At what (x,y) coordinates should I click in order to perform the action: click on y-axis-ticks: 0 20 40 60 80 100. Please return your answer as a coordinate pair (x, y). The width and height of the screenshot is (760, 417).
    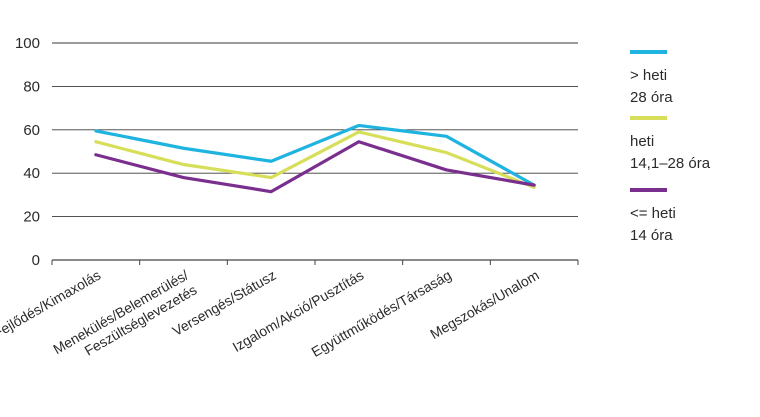
    Looking at the image, I should click on (27, 152).